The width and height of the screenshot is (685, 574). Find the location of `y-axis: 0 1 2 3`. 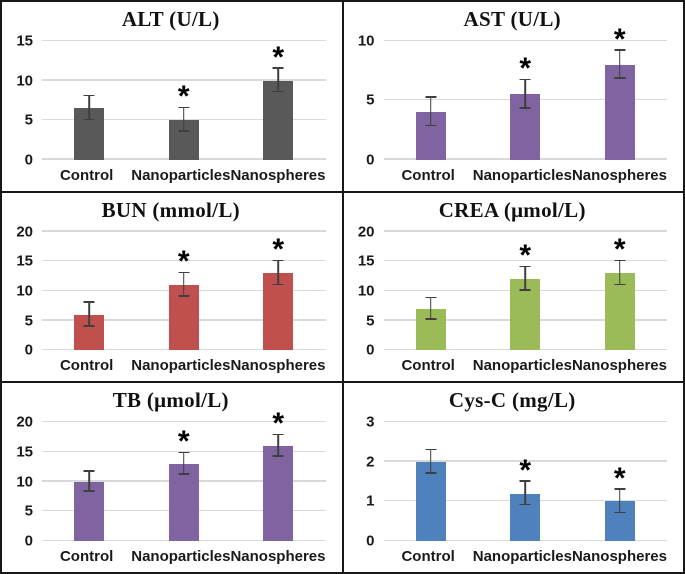

y-axis: 0 1 2 3 is located at coordinates (366, 482).